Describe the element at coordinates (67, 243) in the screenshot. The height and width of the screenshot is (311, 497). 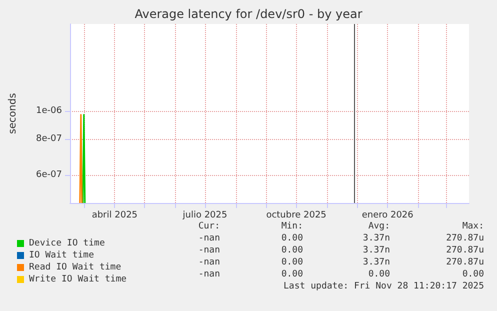
I see `legend-label: Device IO time` at that location.